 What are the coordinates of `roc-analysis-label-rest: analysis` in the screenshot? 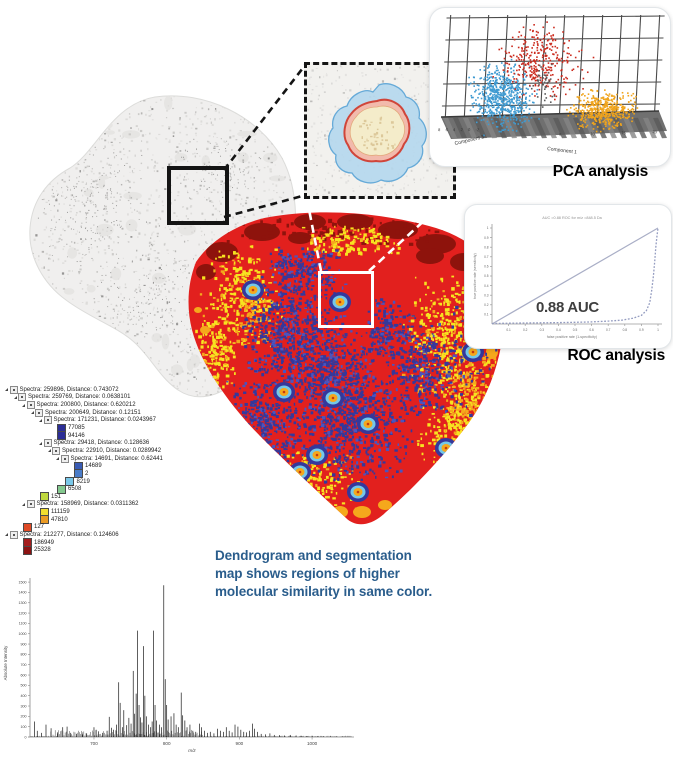 It's located at (633, 355).